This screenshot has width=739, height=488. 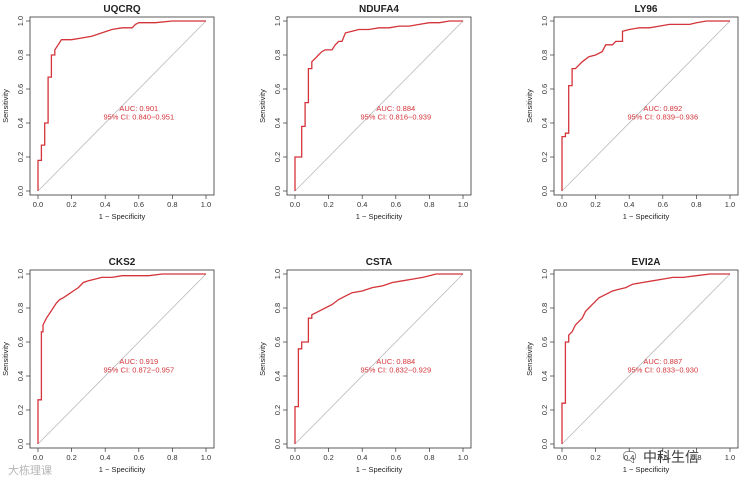 I want to click on auc-annotation: AUC: 0.901, so click(x=138, y=108).